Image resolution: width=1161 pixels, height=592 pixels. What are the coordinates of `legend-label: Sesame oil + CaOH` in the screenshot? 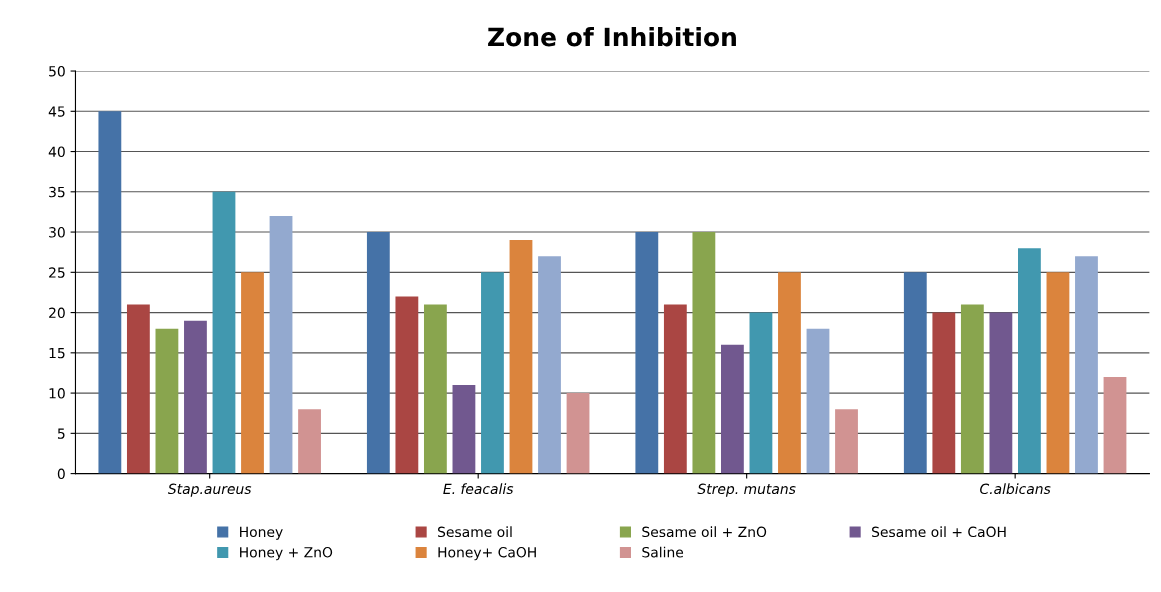 It's located at (939, 532).